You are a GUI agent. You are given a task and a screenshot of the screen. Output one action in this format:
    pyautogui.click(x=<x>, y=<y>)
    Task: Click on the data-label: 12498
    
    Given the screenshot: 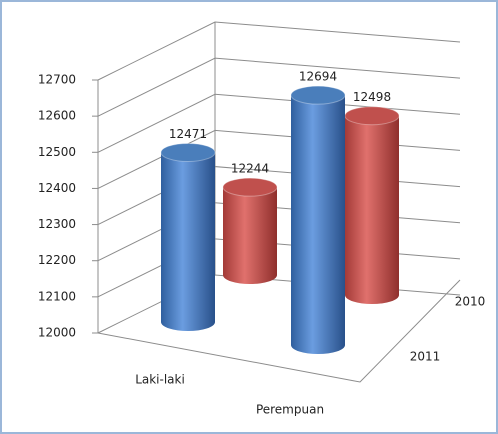 What is the action you would take?
    pyautogui.click(x=372, y=97)
    